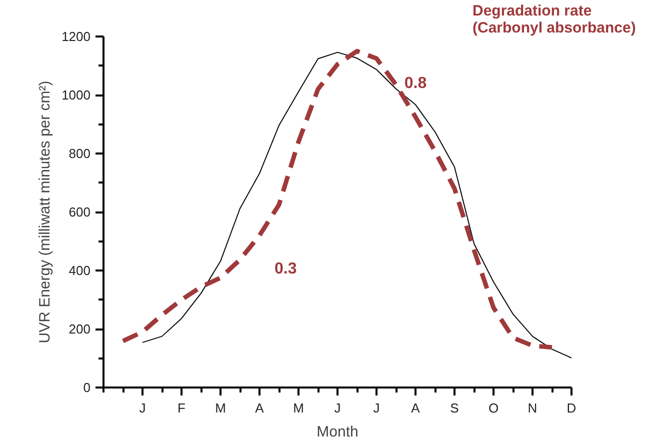 This screenshot has height=443, width=670. What do you see at coordinates (337, 432) in the screenshot?
I see `x-axis-title: Month` at bounding box center [337, 432].